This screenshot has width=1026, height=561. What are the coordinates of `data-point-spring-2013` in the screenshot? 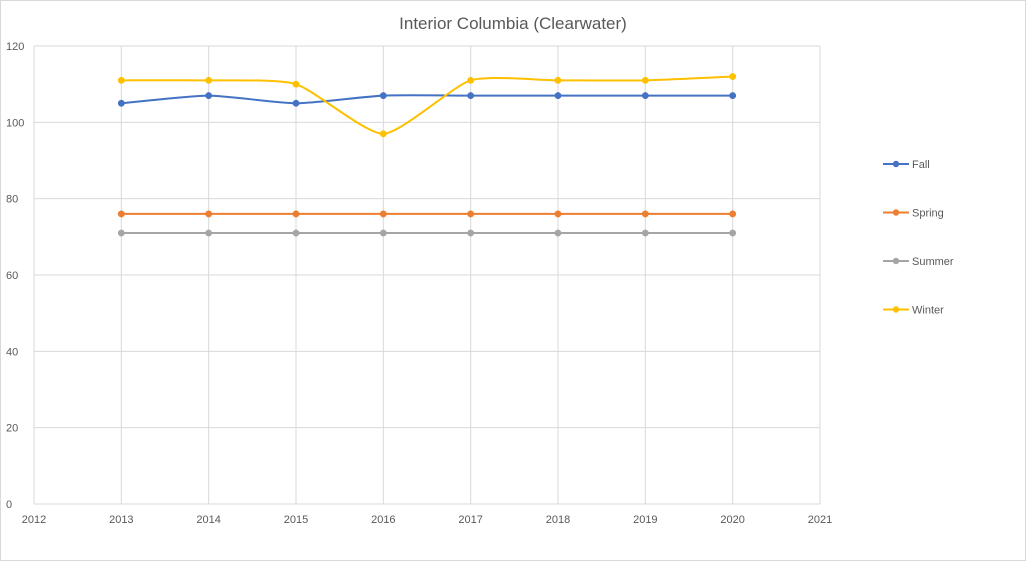 It's located at (121, 214).